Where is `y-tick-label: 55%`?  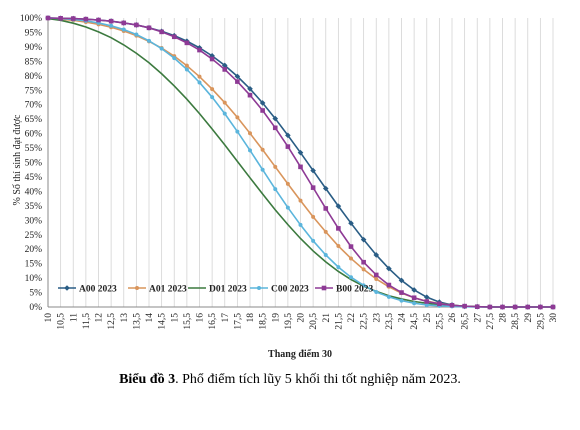
y-tick-label: 55% is located at coordinates (34, 149).